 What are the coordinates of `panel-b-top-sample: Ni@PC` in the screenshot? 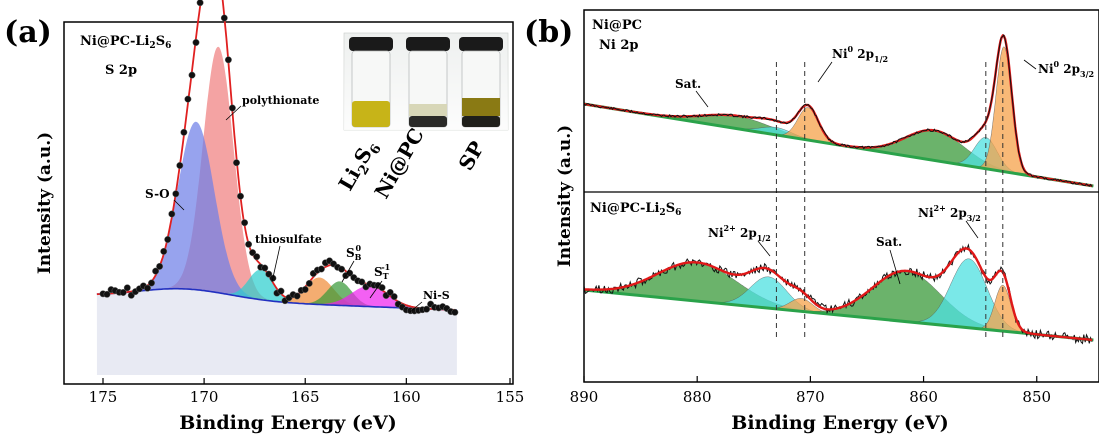 It's located at (617, 25).